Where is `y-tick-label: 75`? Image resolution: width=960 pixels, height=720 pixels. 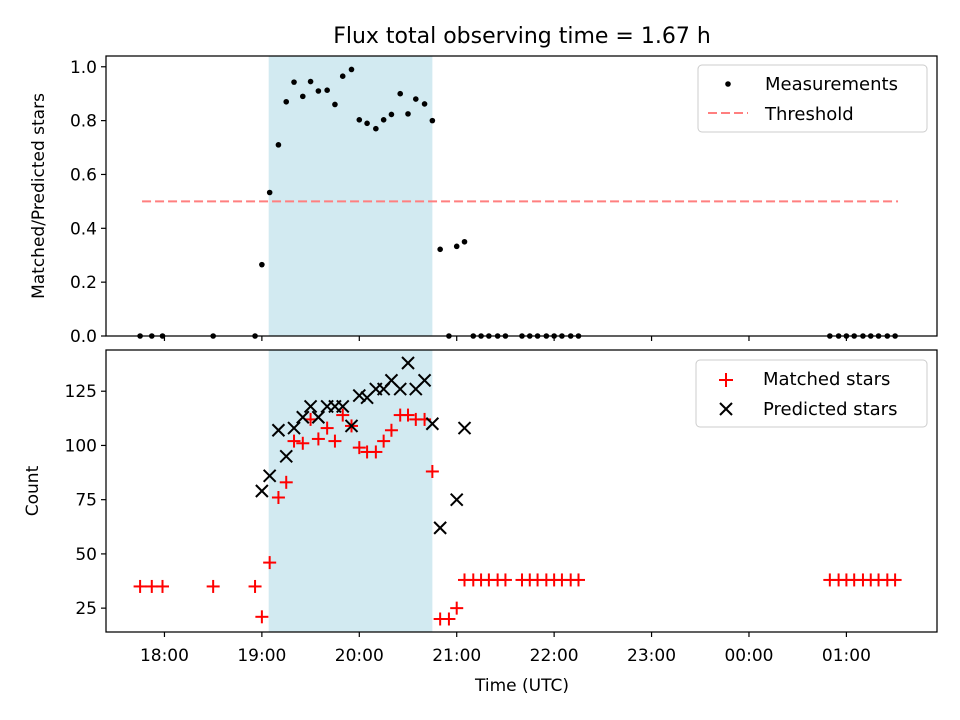 y-tick-label: 75 is located at coordinates (86, 501).